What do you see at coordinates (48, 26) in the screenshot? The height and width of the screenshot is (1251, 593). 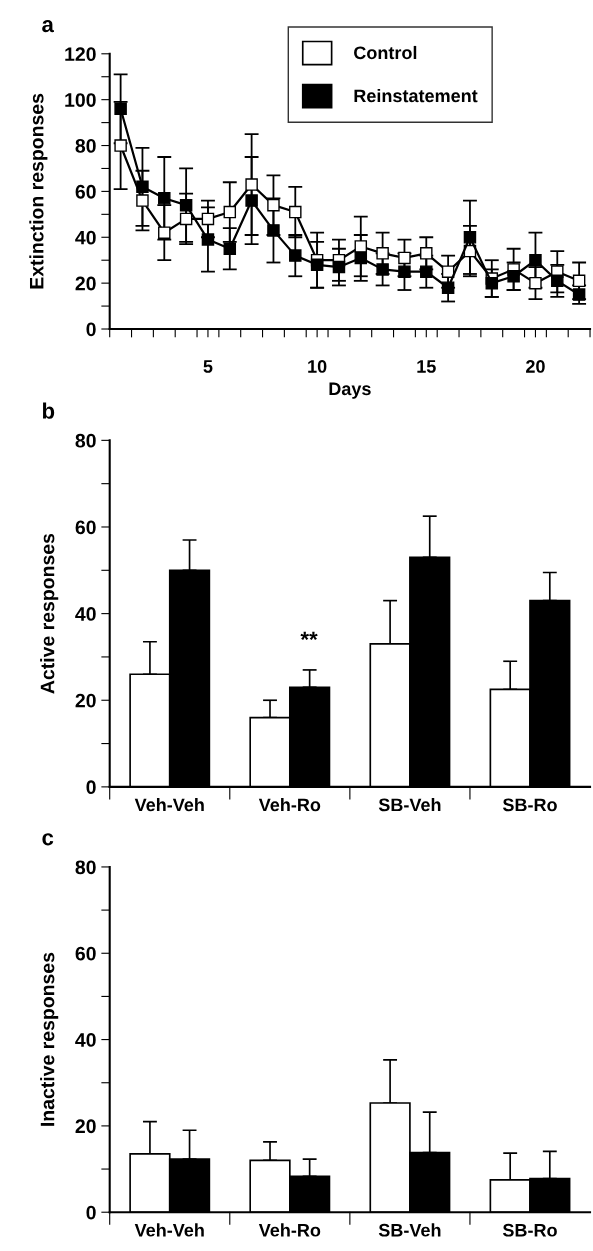 I see `chart-title: a` at bounding box center [48, 26].